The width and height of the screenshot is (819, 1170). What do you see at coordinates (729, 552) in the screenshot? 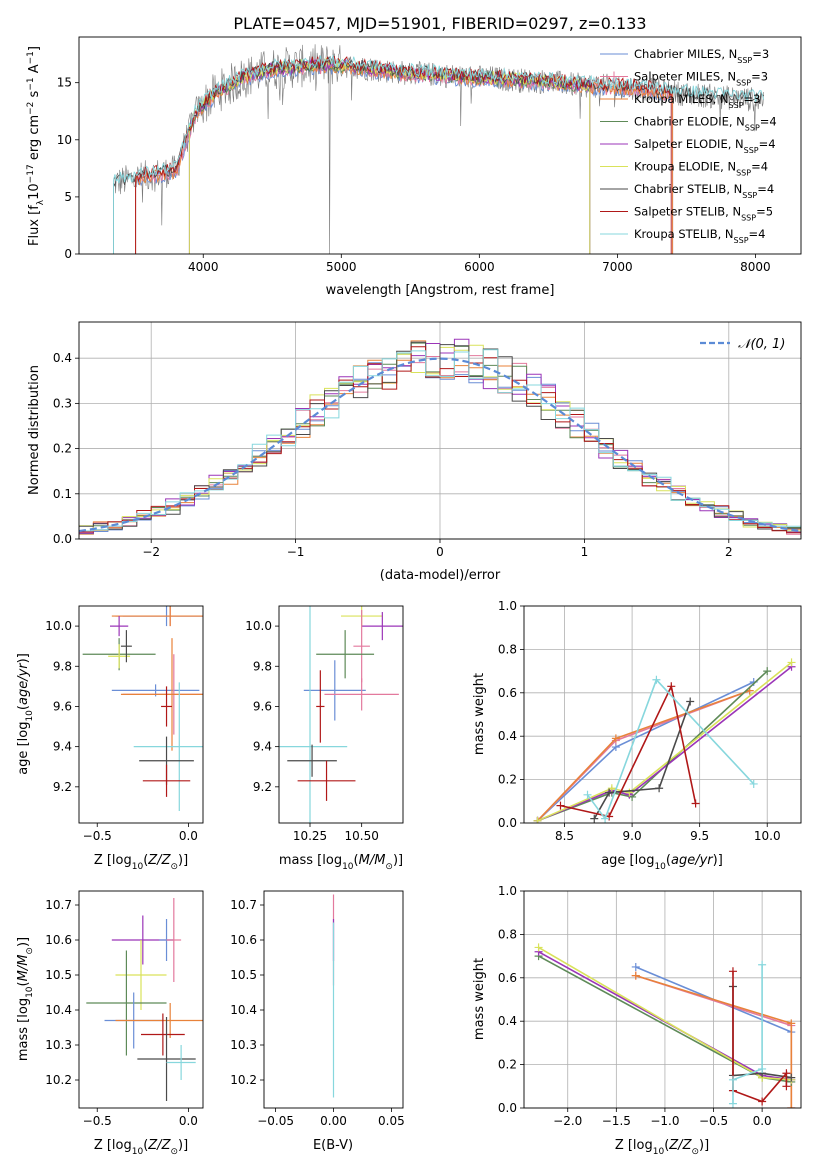
I see `x-tick-label: 2` at bounding box center [729, 552].